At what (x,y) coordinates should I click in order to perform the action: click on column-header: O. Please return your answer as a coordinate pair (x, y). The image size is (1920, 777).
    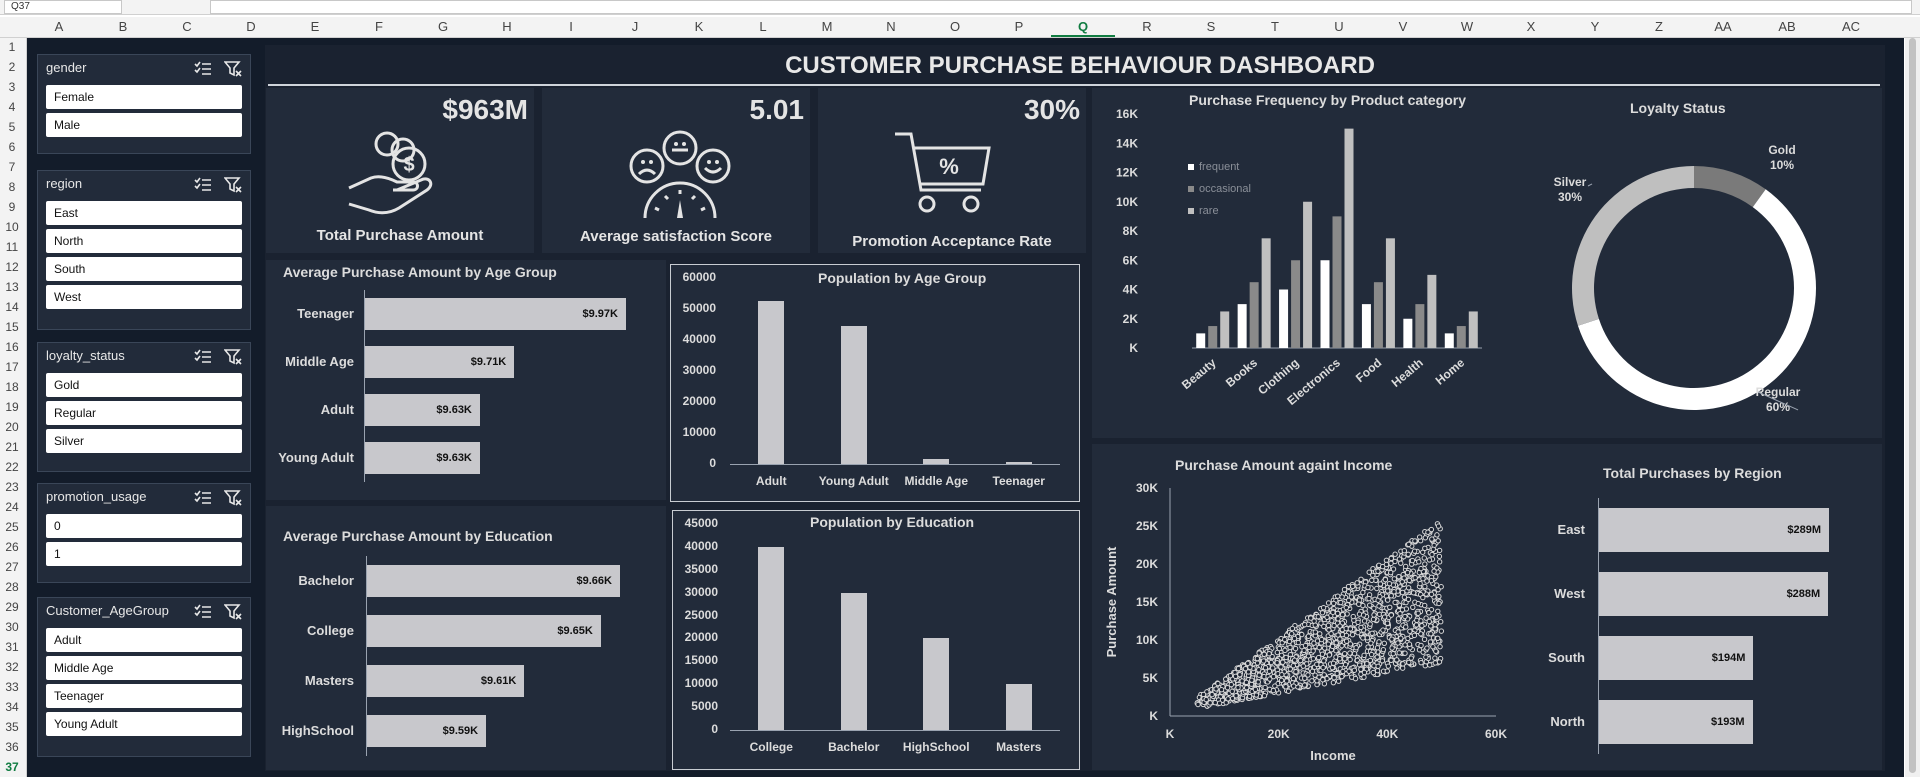
    Looking at the image, I should click on (955, 26).